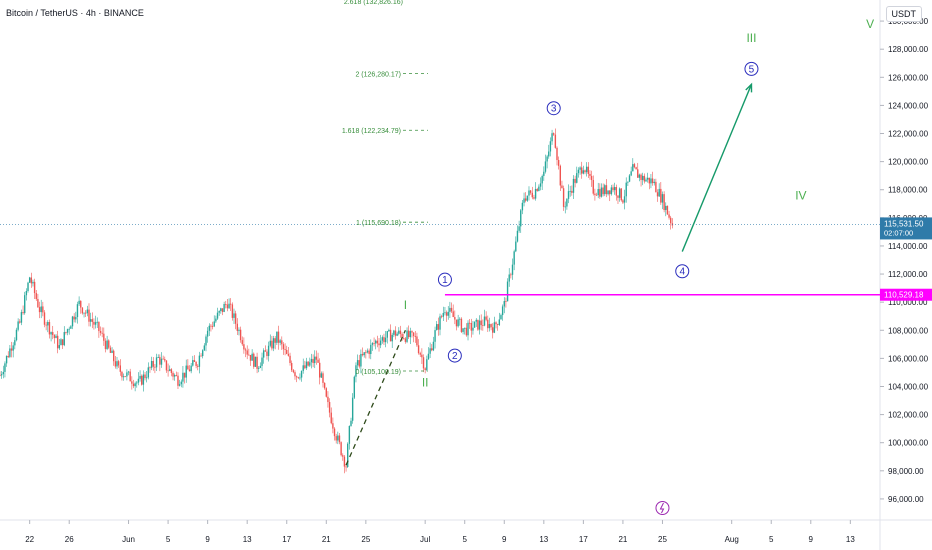 This screenshot has width=932, height=550. What do you see at coordinates (752, 69) in the screenshot?
I see `wave-circle-label: 5` at bounding box center [752, 69].